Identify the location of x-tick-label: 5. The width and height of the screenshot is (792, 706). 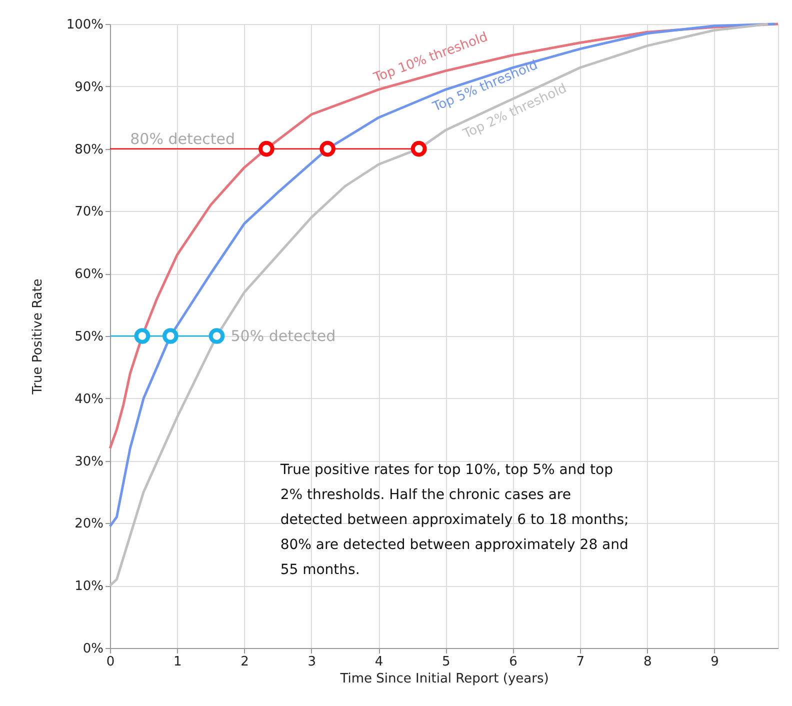
(446, 662).